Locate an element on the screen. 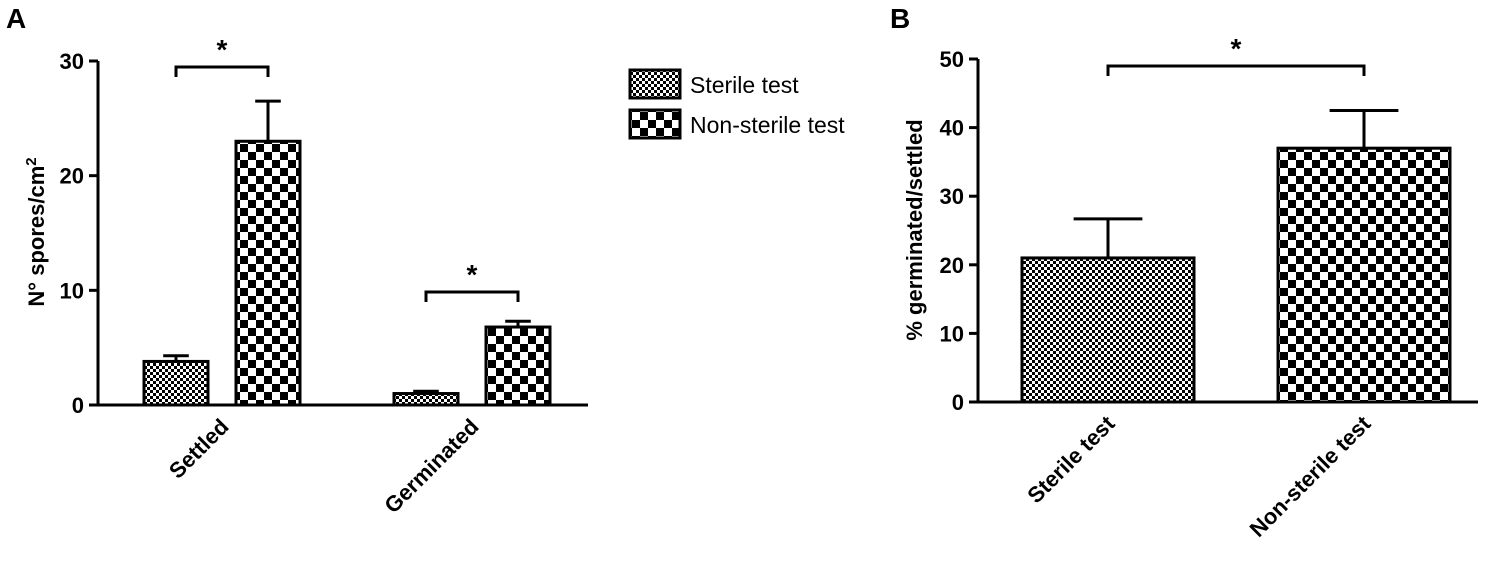  panel-b-y-tick-label: 10 is located at coordinates (952, 333).